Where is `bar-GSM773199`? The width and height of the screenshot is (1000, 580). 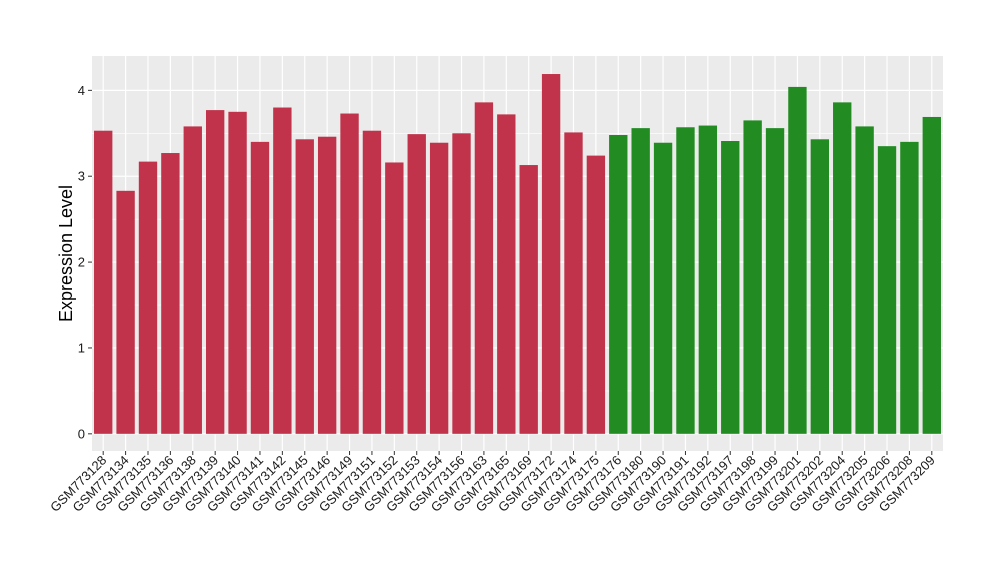
bar-GSM773199 is located at coordinates (775, 281).